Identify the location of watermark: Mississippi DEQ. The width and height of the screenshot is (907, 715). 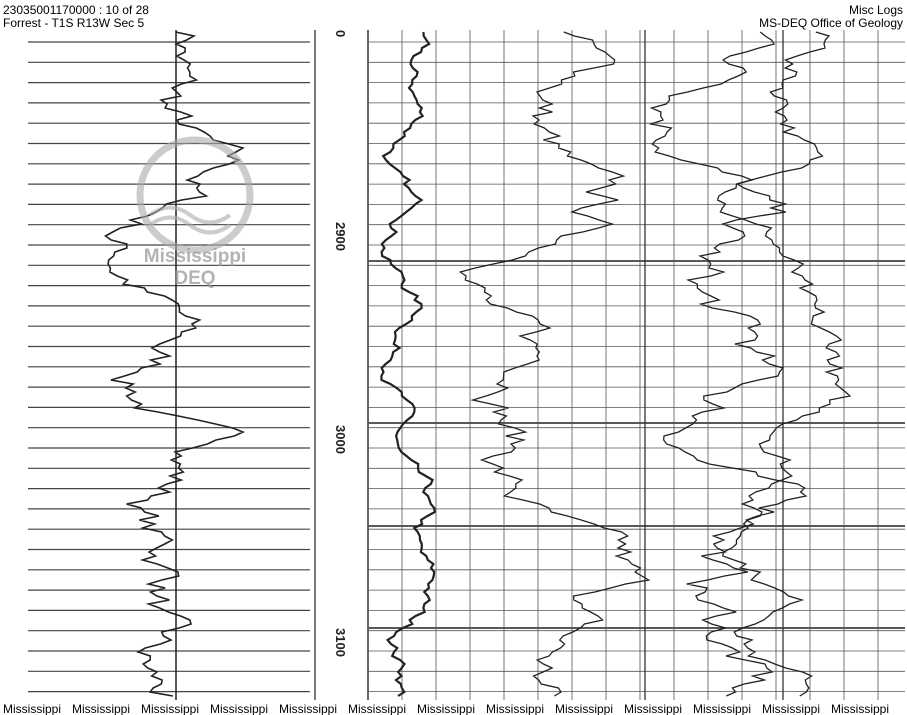
(195, 212).